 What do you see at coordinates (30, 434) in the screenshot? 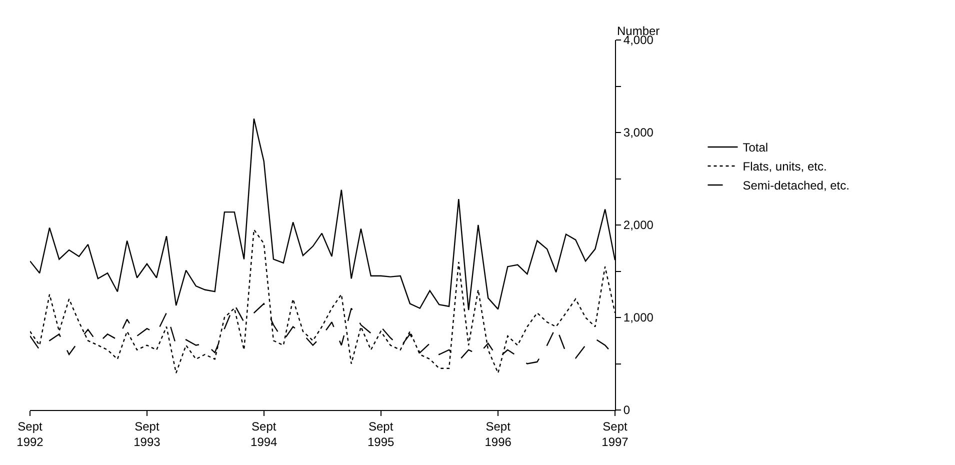
I see `x-tick-label: Sept 1992` at bounding box center [30, 434].